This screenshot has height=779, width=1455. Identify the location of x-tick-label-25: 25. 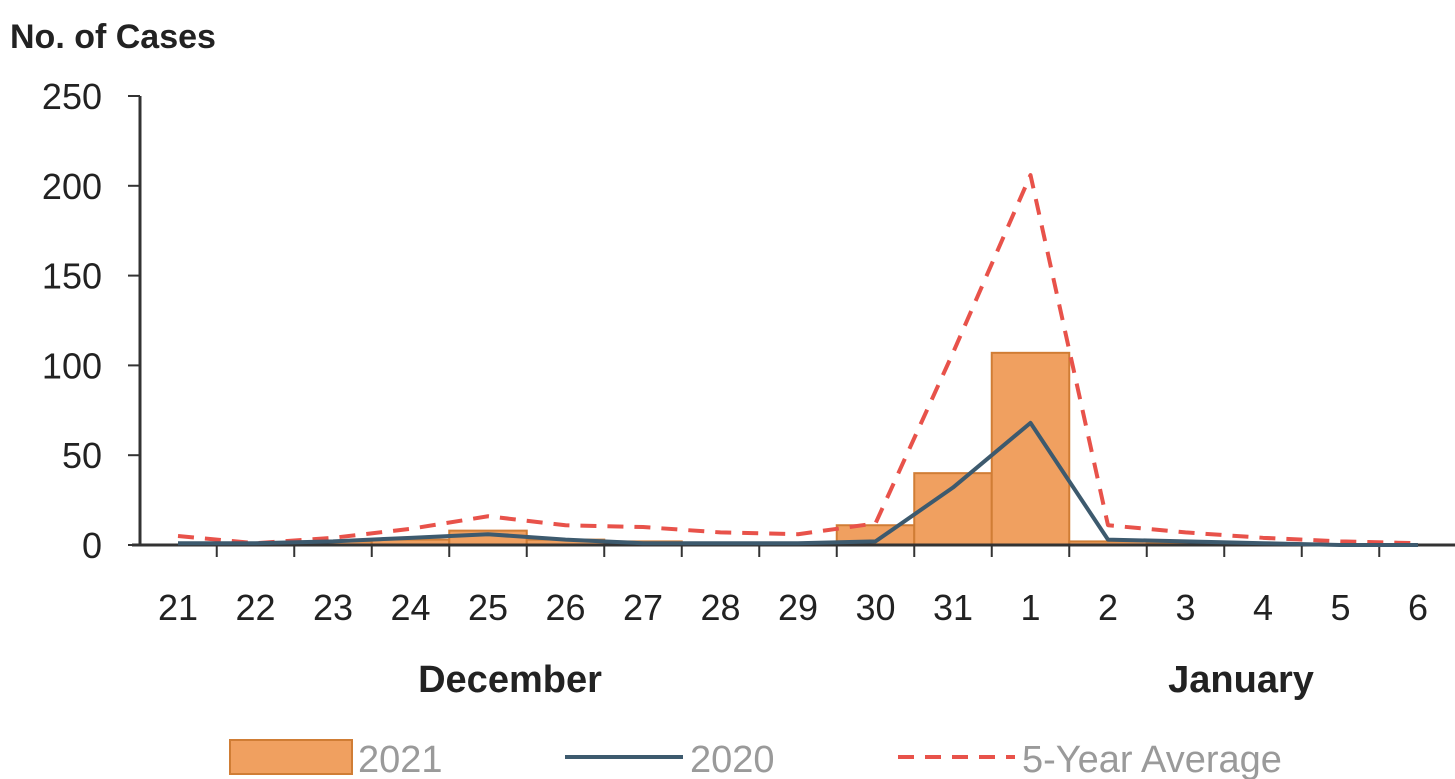
(488, 607).